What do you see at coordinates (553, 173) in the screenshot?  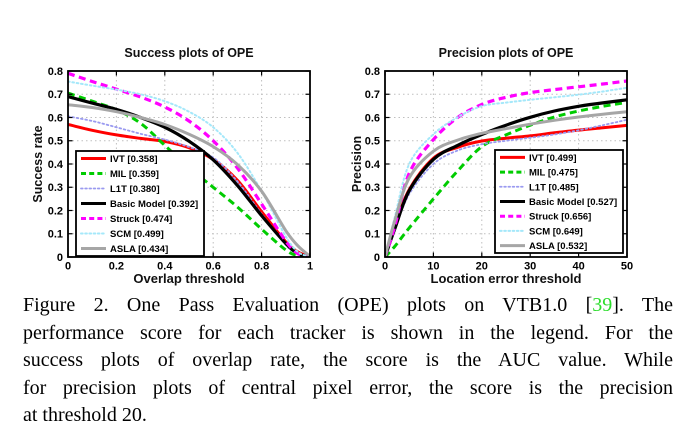 I see `legend-label-mil: MIL [0.475]` at bounding box center [553, 173].